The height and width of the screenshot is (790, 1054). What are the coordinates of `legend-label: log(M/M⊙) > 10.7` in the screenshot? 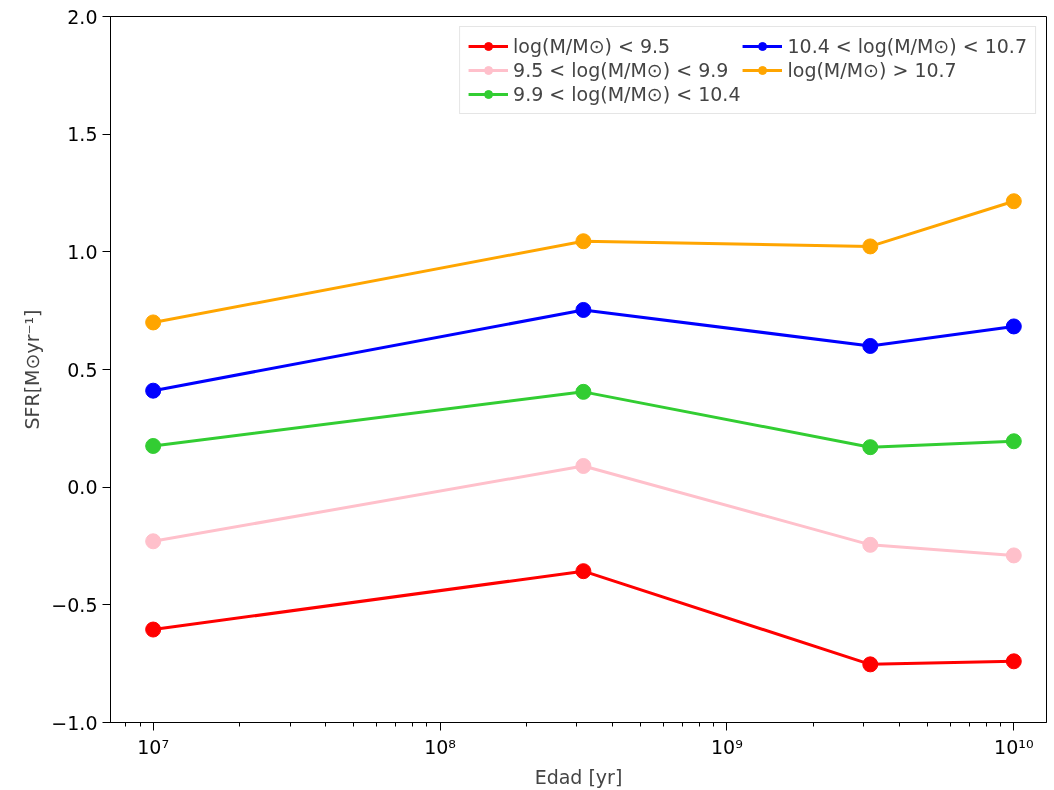 It's located at (872, 70).